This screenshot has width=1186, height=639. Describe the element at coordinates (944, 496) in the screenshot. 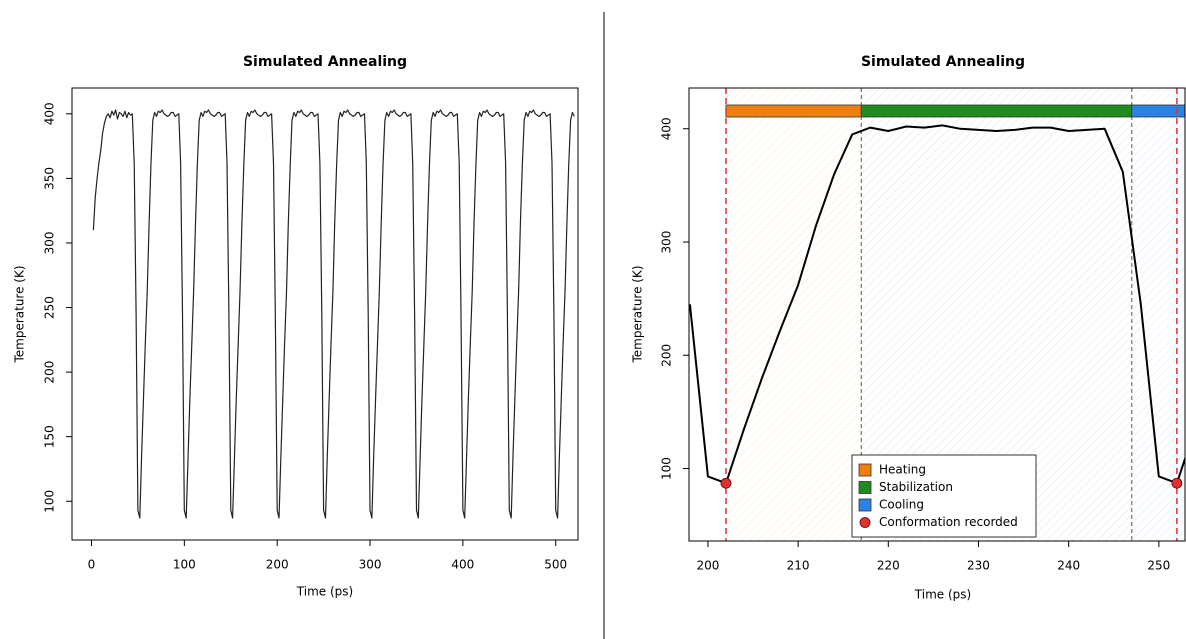

I see `legend-box` at that location.